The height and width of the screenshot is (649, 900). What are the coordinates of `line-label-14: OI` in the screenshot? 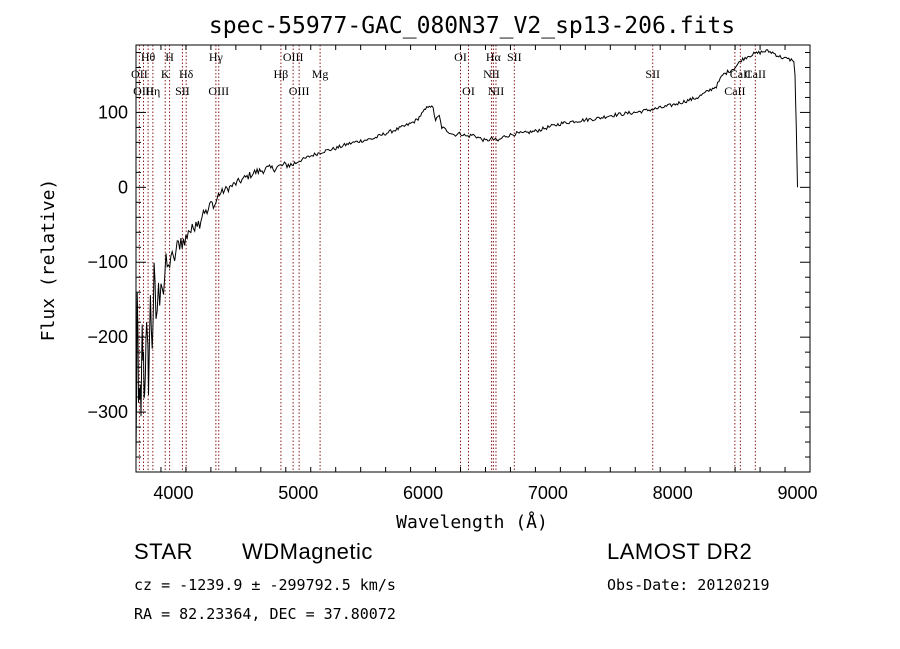 It's located at (460, 57).